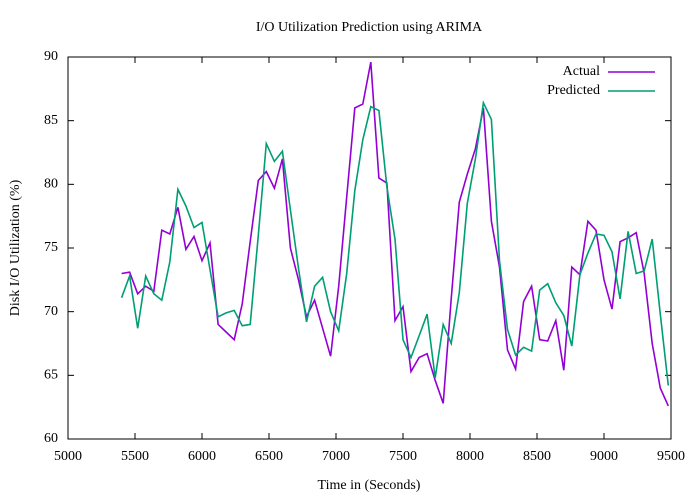 The image size is (700, 500). What do you see at coordinates (51, 56) in the screenshot?
I see `y-tick-label: 90` at bounding box center [51, 56].